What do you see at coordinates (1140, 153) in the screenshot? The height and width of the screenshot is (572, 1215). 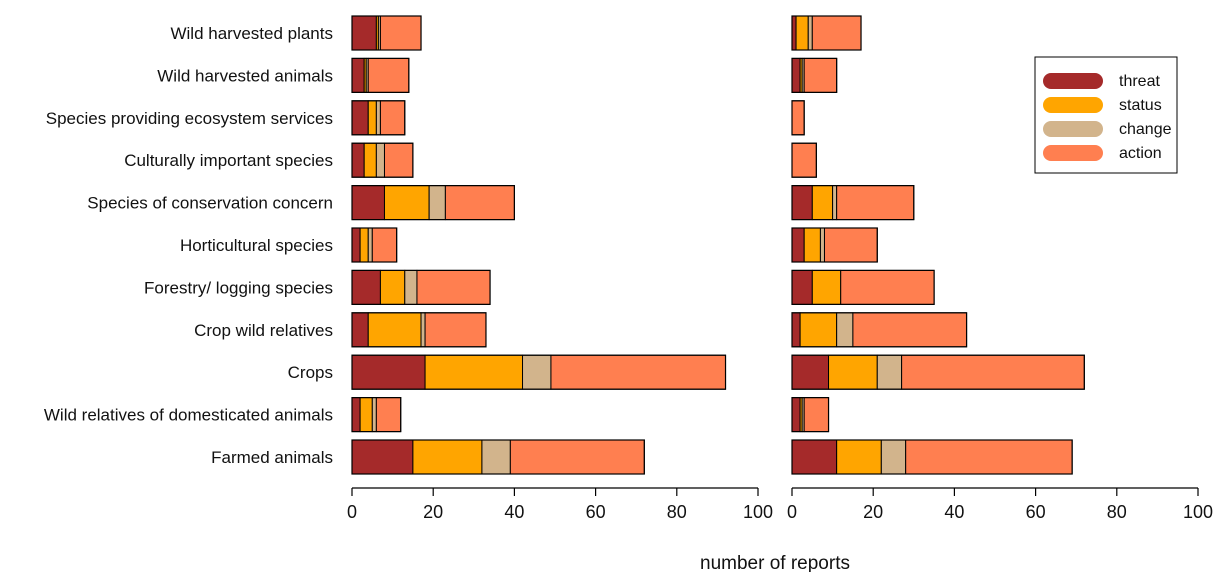 I see `legend-label-action: action` at bounding box center [1140, 153].